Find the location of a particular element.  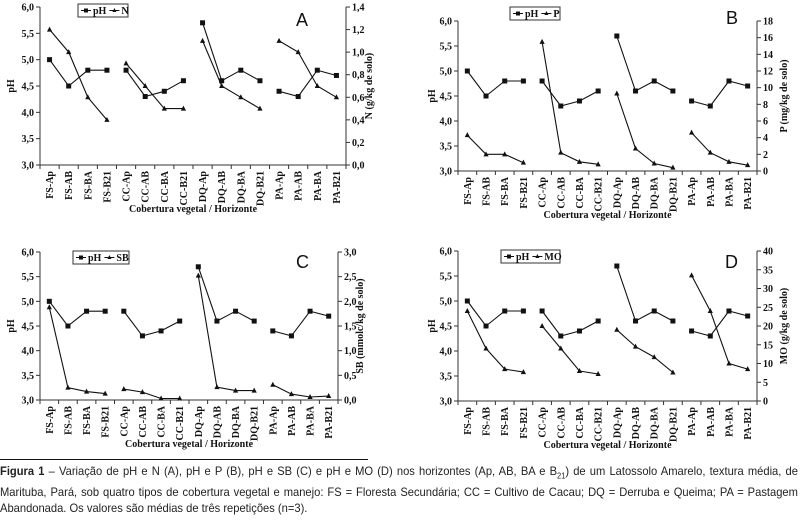

legend-marker-mo is located at coordinates (537, 256).